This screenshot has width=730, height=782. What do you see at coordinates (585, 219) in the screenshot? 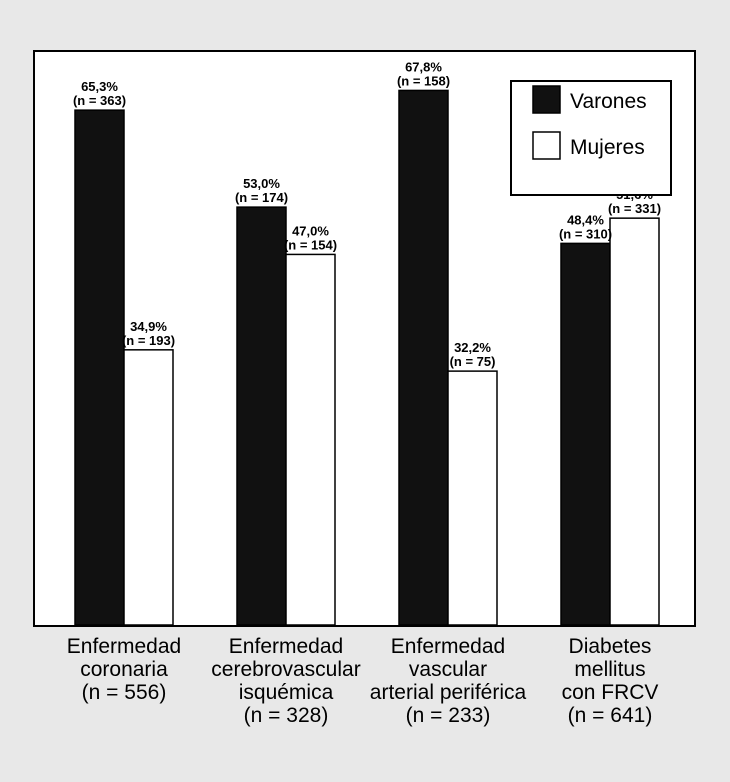
I see `bar-pct-label: 48,4%` at bounding box center [585, 219].